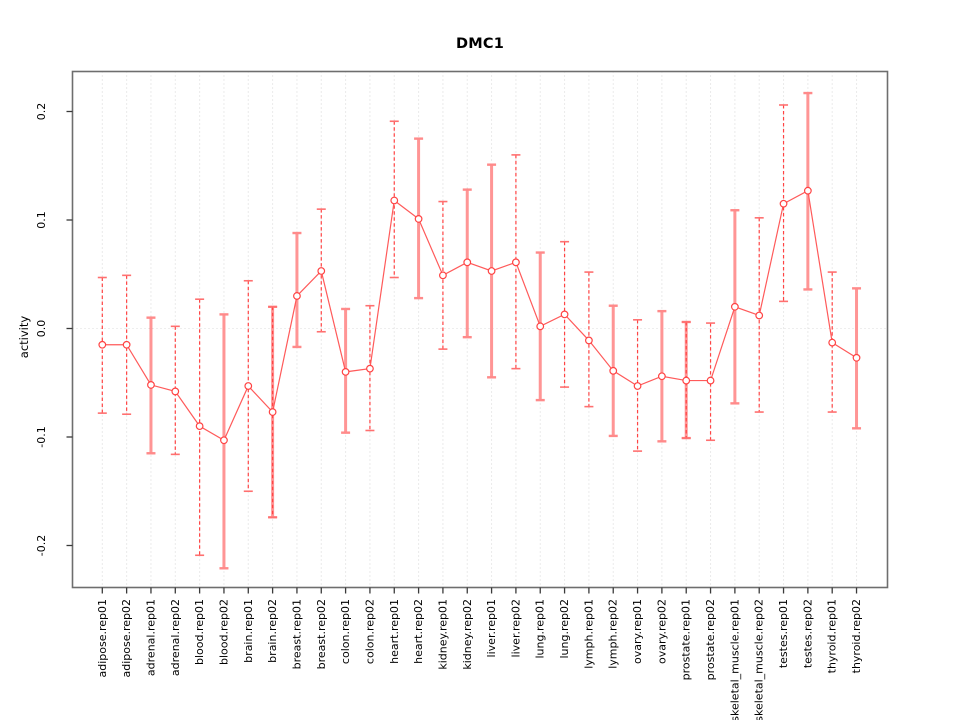 This screenshot has width=960, height=720. I want to click on x-tick-label: prostate.rep02, so click(710, 639).